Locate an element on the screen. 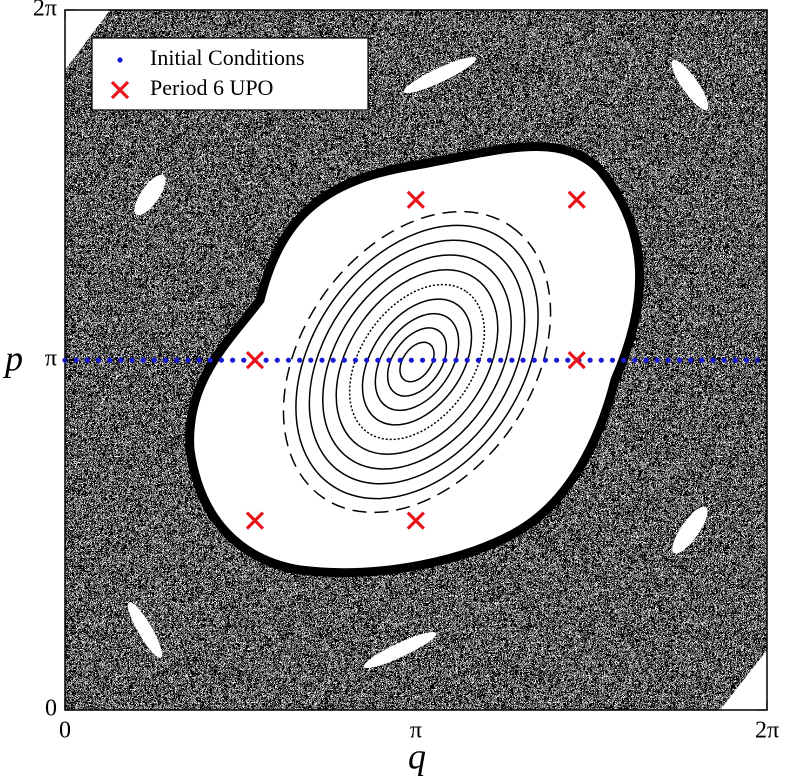 The height and width of the screenshot is (779, 785). legend: Initial Conditions Period 6 UPO is located at coordinates (230, 74).